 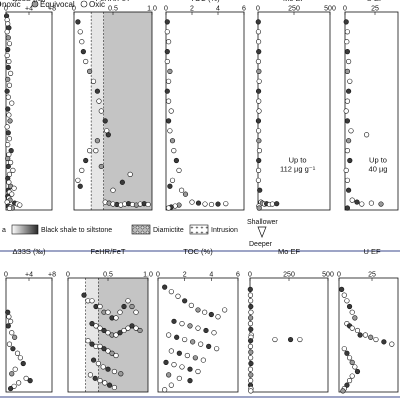 I want to click on upper-tick-label: 6, so click(x=244, y=9).